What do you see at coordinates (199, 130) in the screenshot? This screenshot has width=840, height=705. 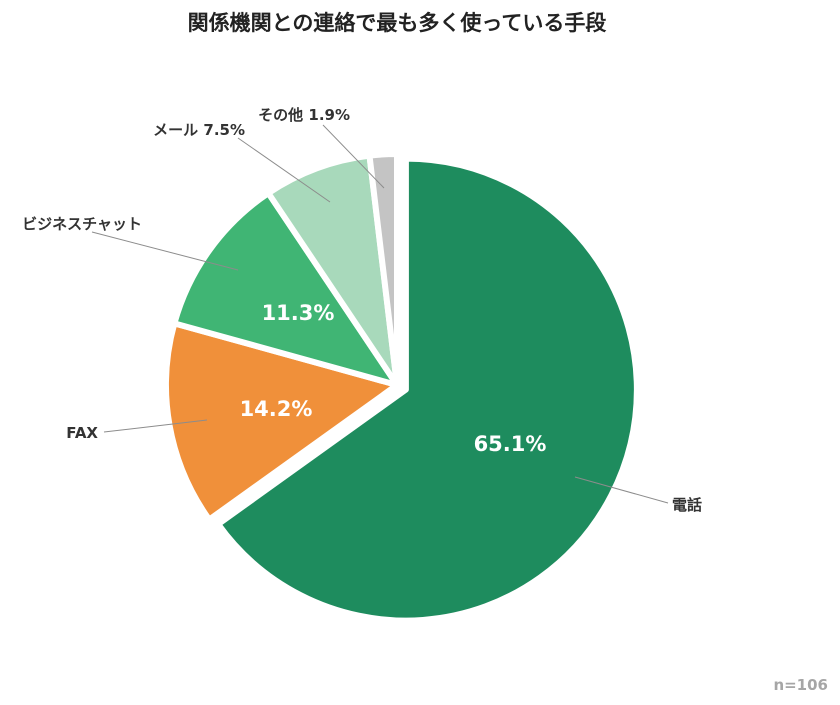 I see `slice-category-label-3: メール 7.5%` at bounding box center [199, 130].